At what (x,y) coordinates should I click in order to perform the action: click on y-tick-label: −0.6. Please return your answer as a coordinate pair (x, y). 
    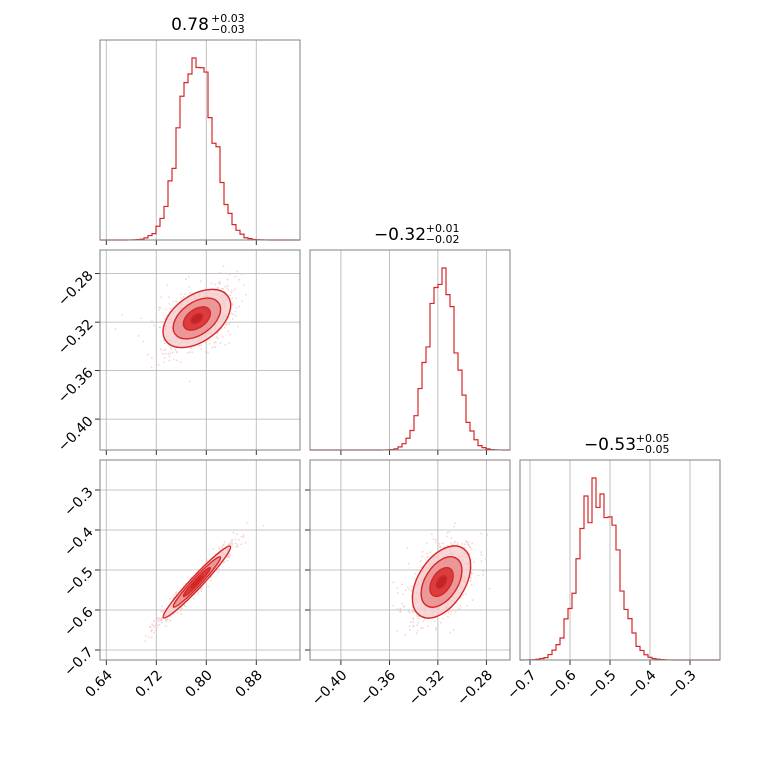
    Looking at the image, I should click on (78, 621).